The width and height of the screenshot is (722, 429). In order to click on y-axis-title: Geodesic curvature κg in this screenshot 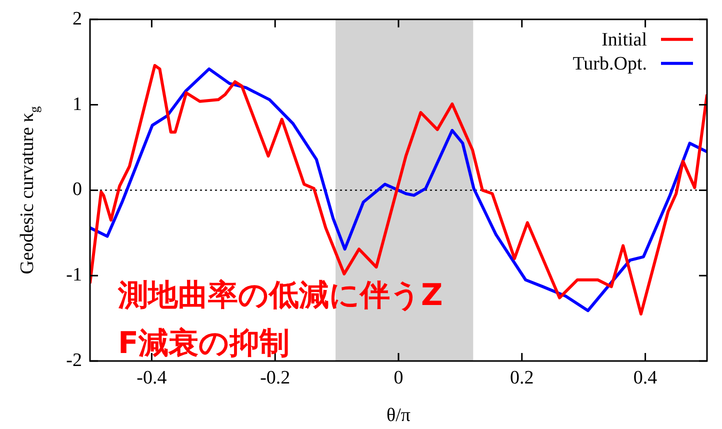, I will do `click(29, 190)`.